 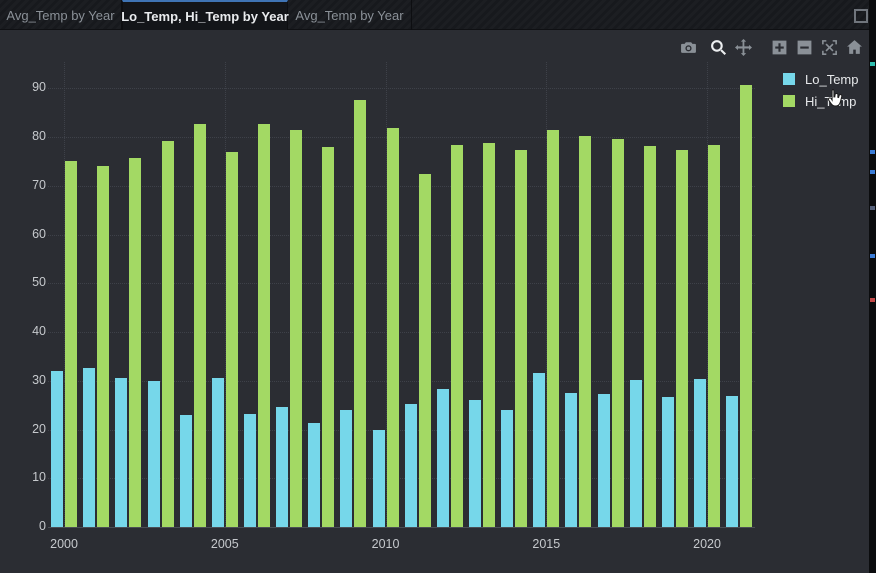 I want to click on zoom-out-icon, so click(x=804, y=47).